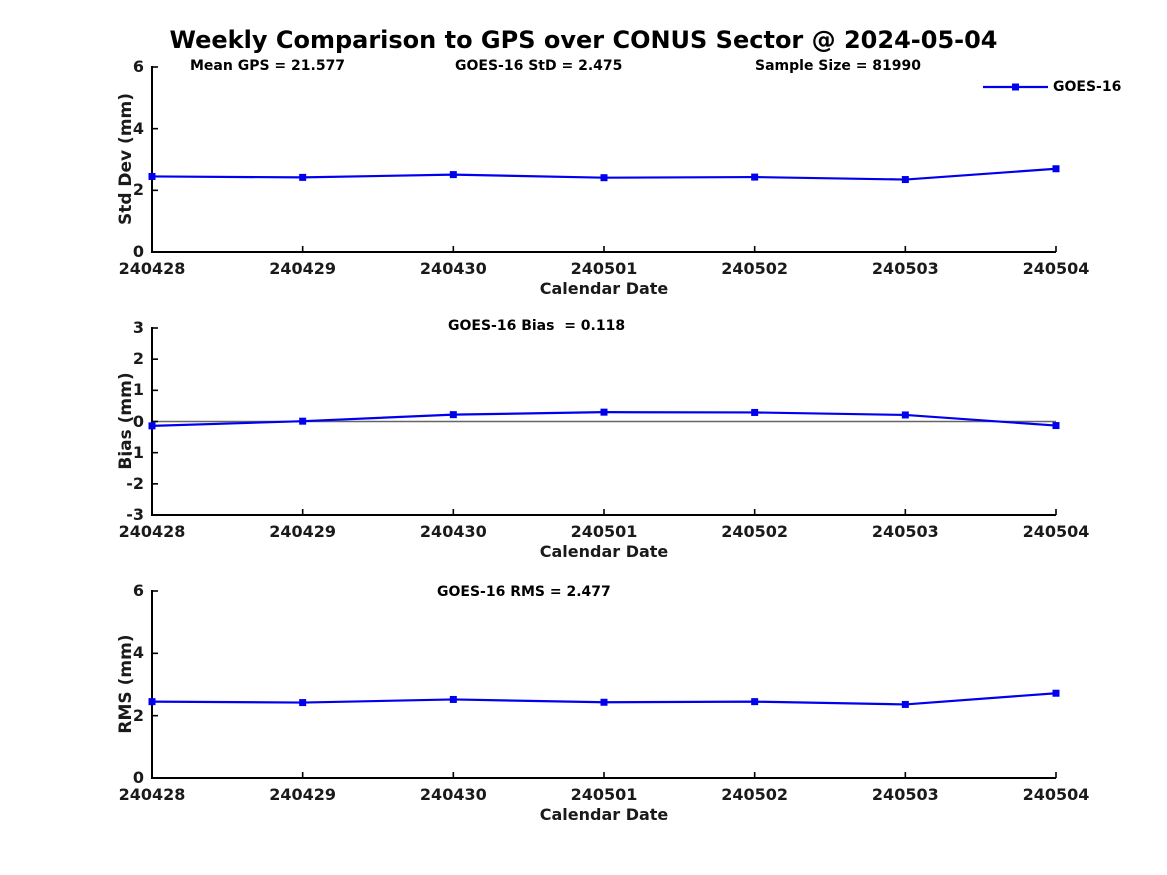 This screenshot has width=1167, height=875. What do you see at coordinates (135, 483) in the screenshot?
I see `y-tick-label: -2` at bounding box center [135, 483].